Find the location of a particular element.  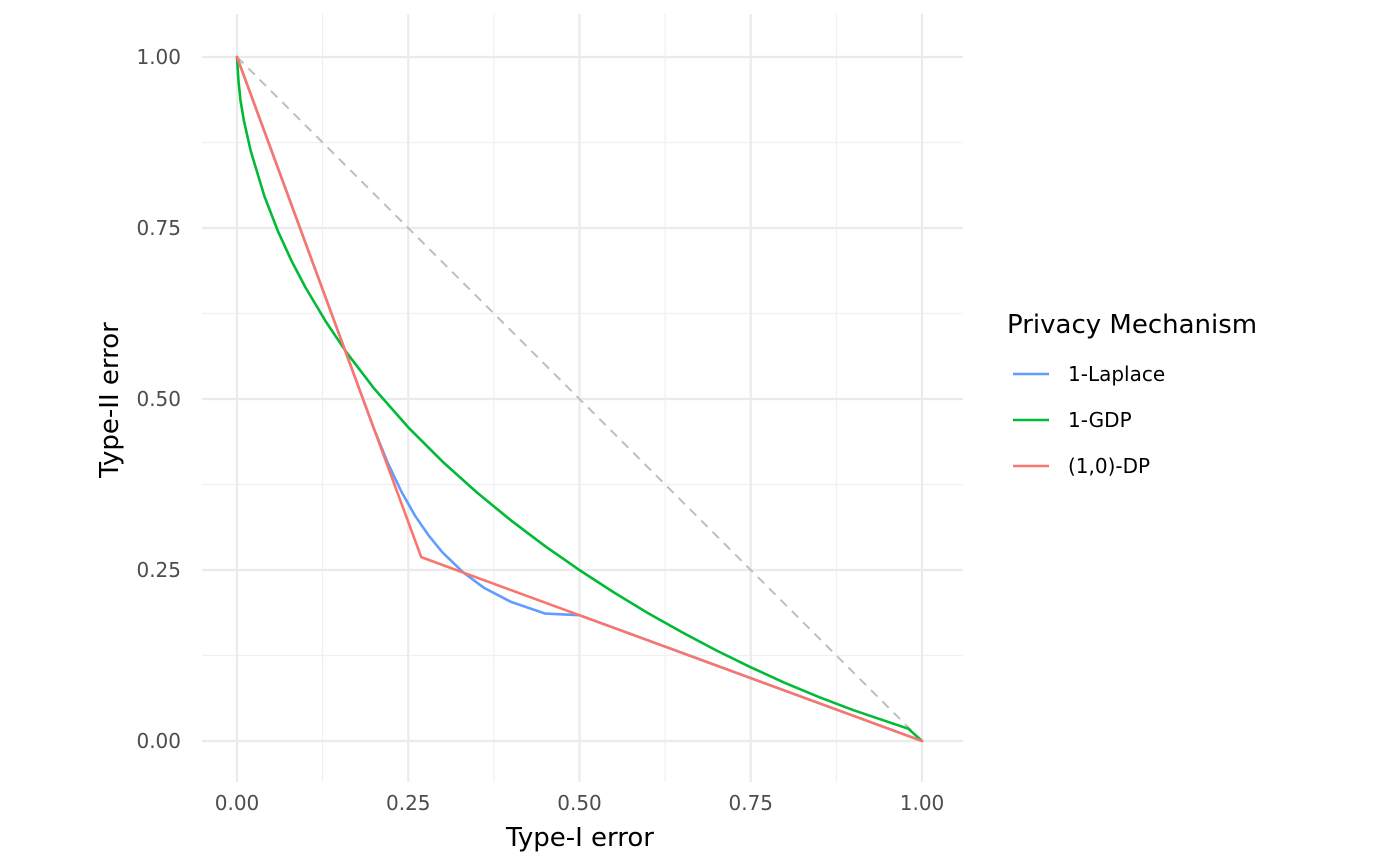

x-tick-labels: 0.00 0.25 0.50 0.75 1.00 is located at coordinates (580, 803).